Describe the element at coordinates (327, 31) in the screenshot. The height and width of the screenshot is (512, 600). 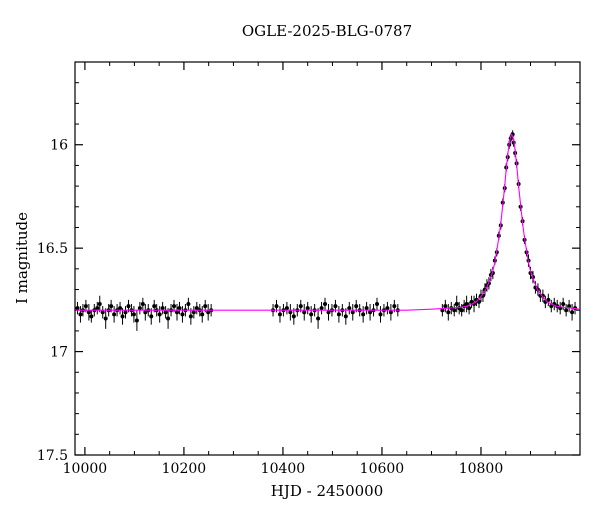
I see `chart-title: OGLE-2025-BLG-0787` at that location.